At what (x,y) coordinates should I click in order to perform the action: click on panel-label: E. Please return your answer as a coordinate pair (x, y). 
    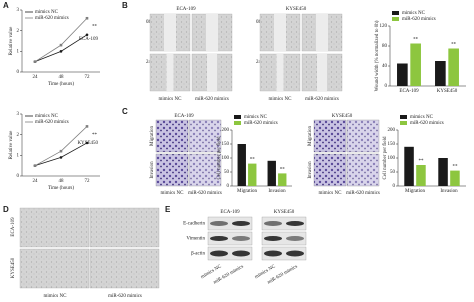
    Looking at the image, I should click on (168, 209).